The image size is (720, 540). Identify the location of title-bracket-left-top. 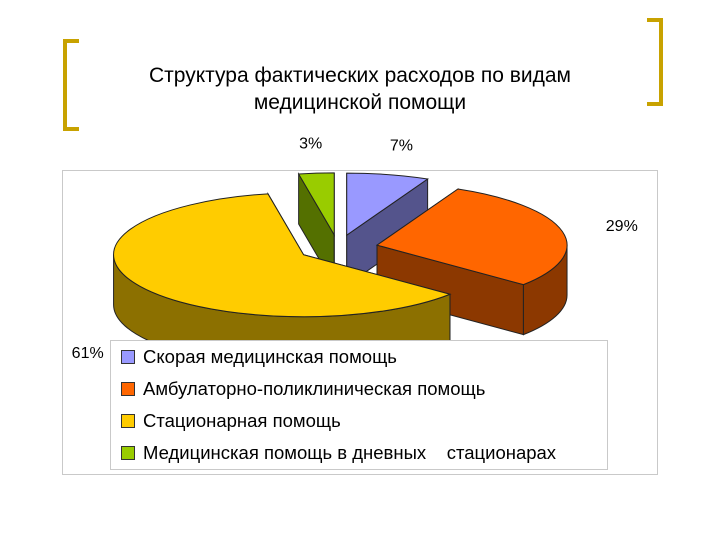
(71, 41).